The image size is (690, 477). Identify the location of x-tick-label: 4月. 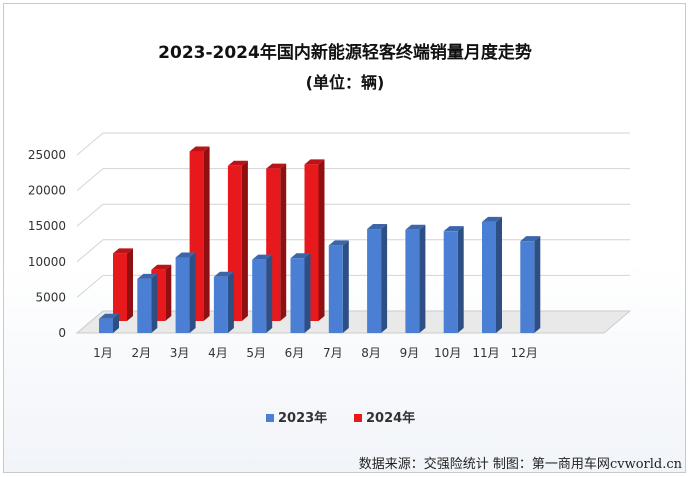
(218, 353).